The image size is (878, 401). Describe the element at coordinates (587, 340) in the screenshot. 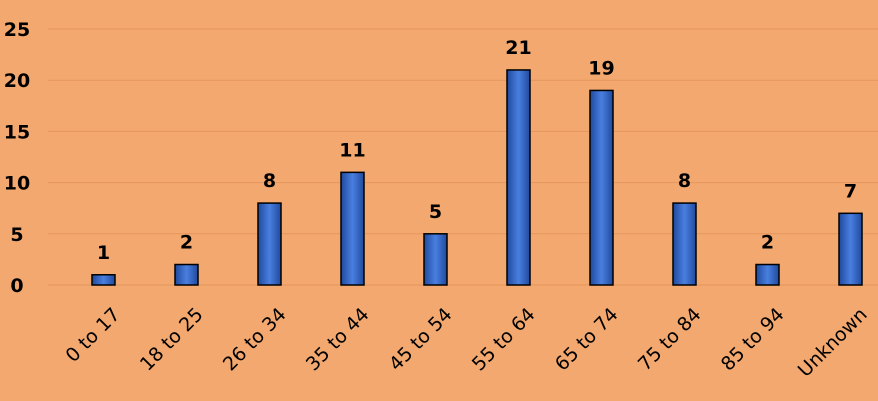

I see `x-tick-label: 65 to 74` at that location.